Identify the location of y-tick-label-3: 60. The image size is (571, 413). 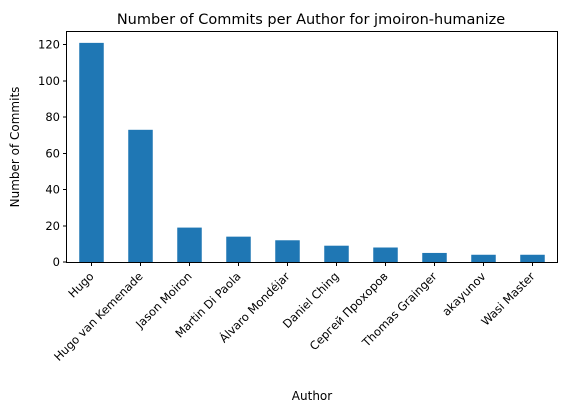
(52, 153).